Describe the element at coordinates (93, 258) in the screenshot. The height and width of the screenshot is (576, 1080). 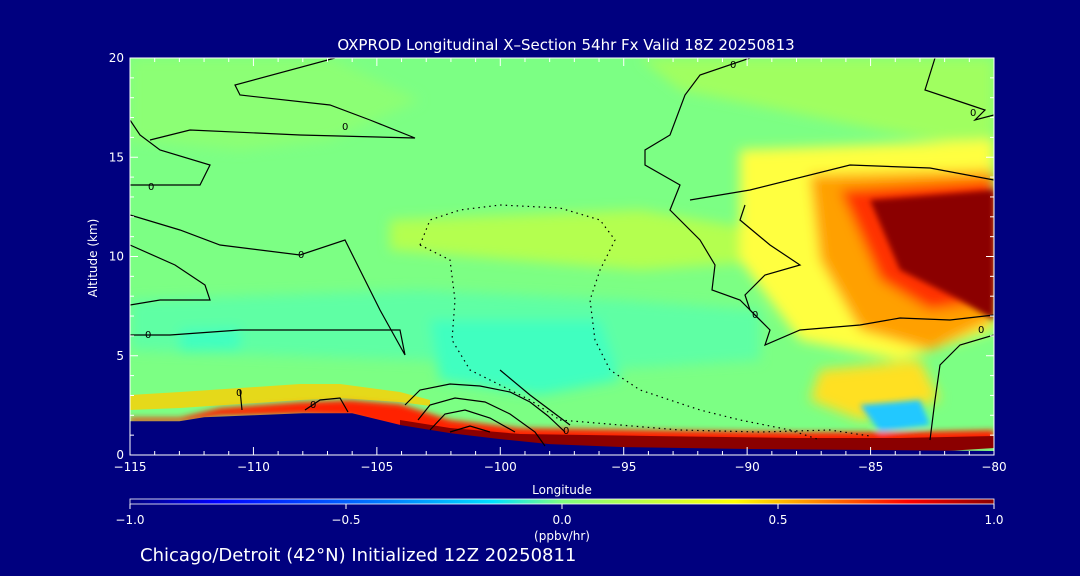
I see `y-axis-label: Altitude (km)` at that location.